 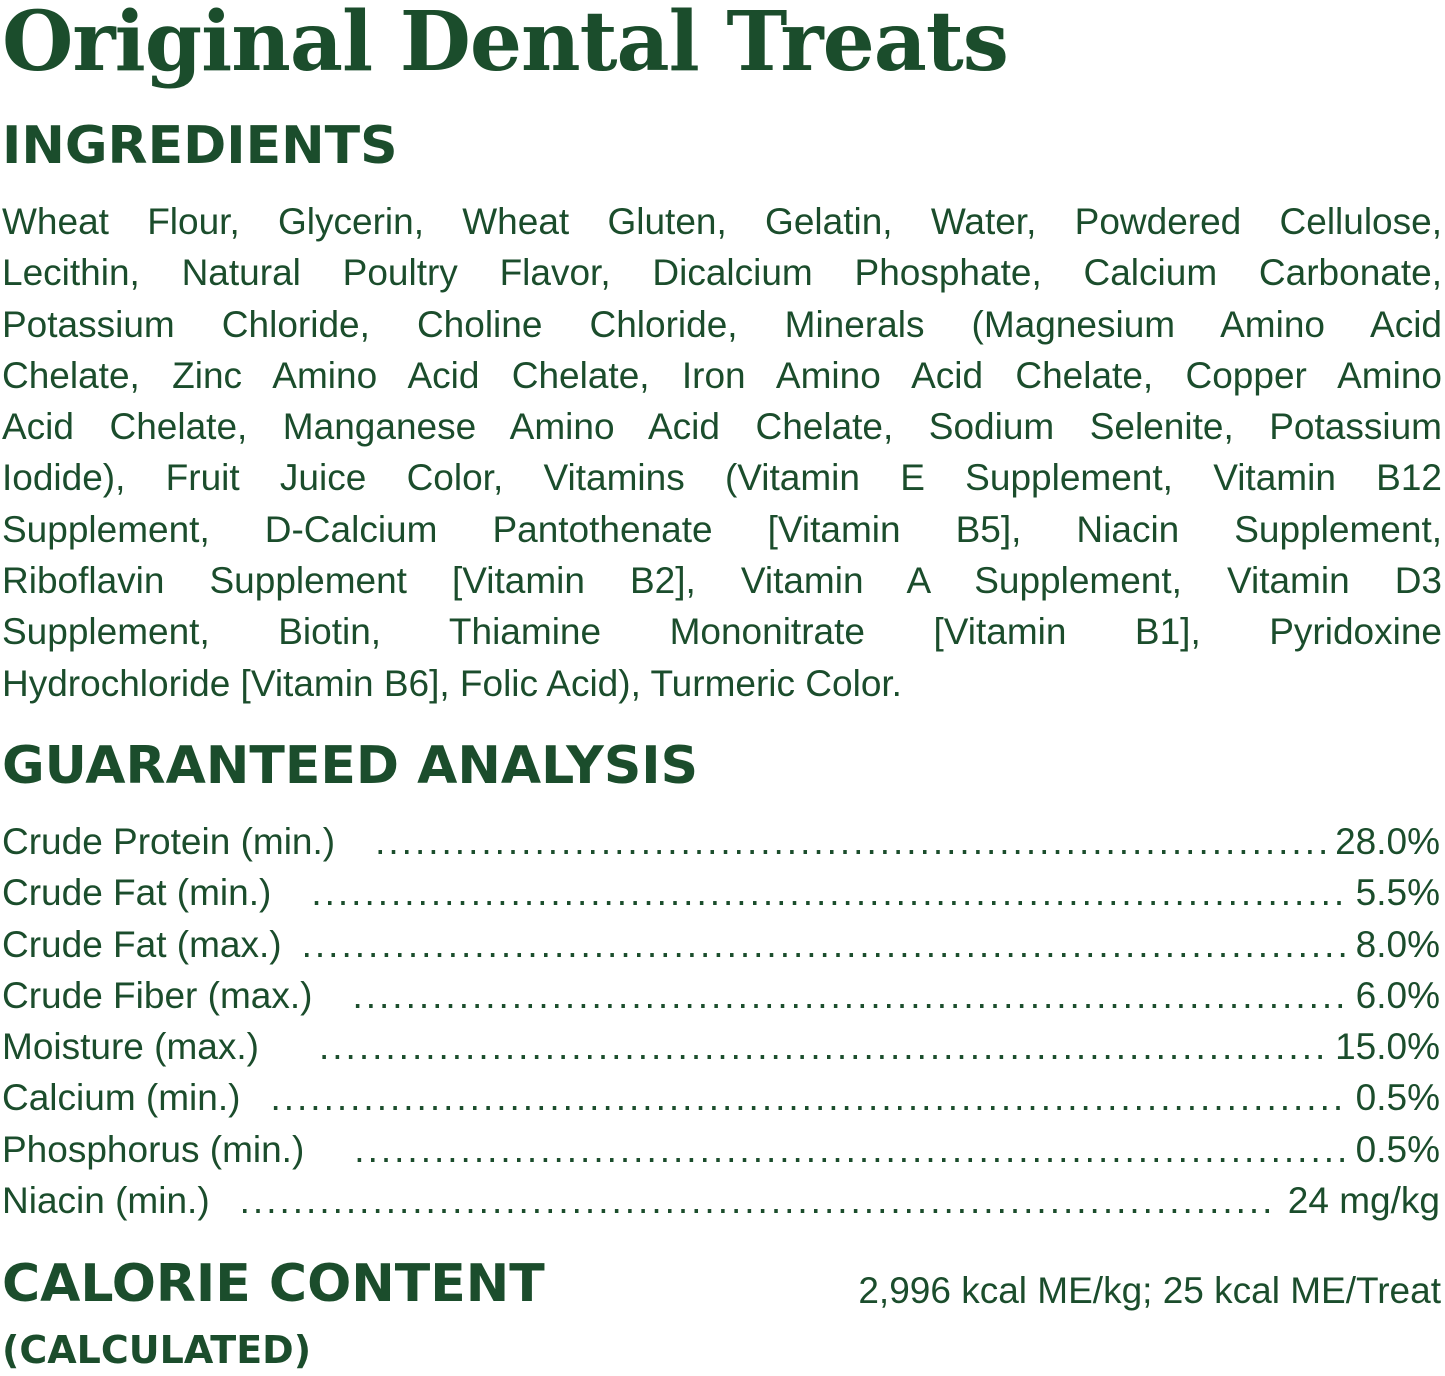 I want to click on analysis-heading: GUARANTEED ANALYSIS, so click(x=350, y=766).